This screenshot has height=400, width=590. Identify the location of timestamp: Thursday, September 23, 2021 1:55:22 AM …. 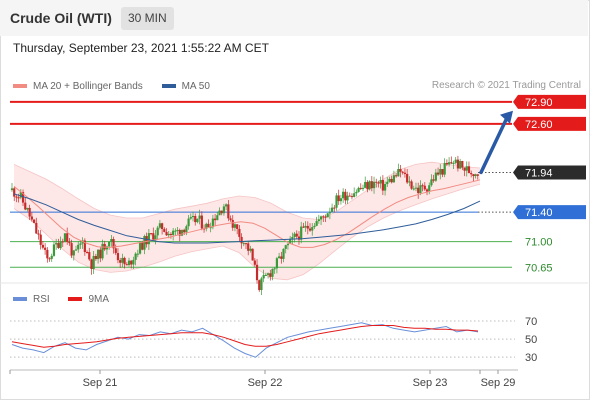
(141, 48).